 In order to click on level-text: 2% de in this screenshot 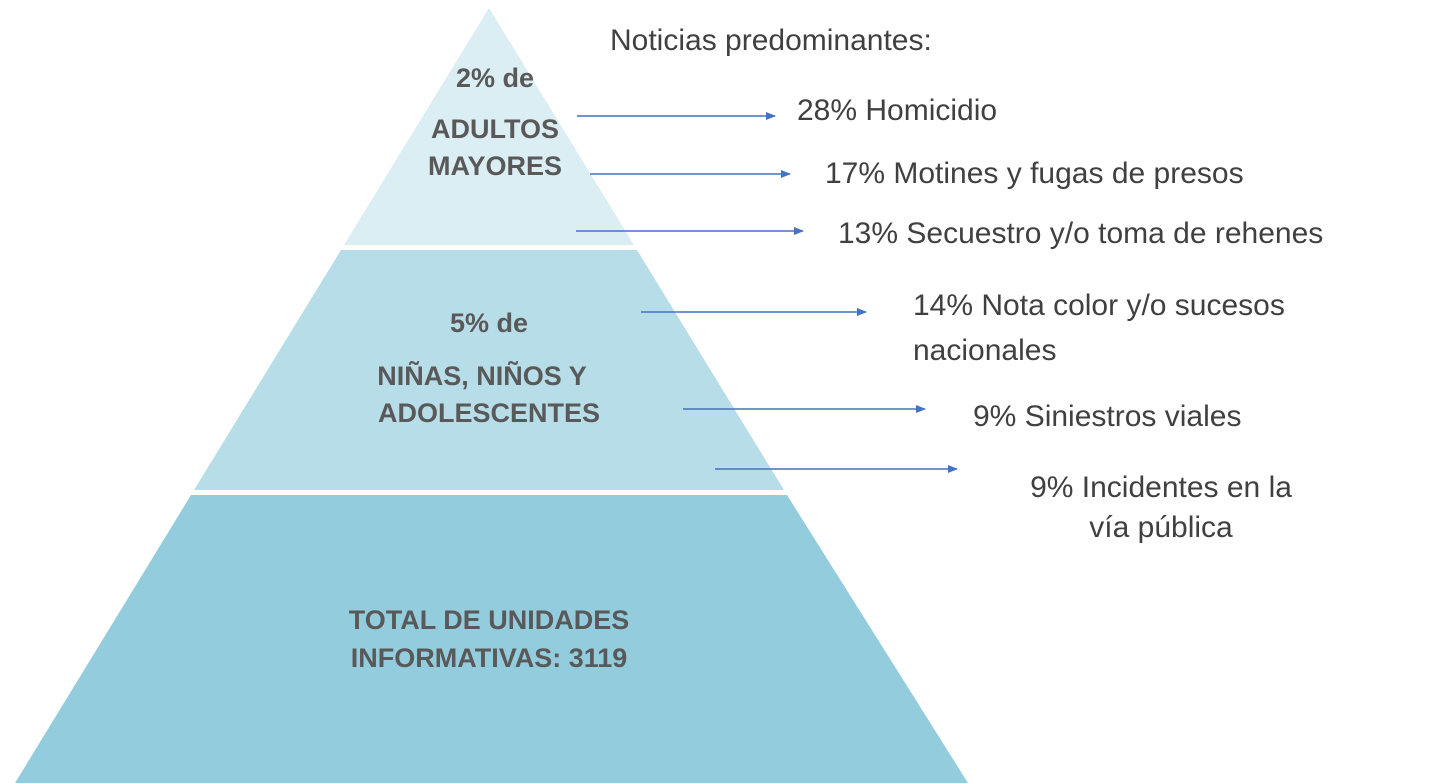, I will do `click(495, 78)`.